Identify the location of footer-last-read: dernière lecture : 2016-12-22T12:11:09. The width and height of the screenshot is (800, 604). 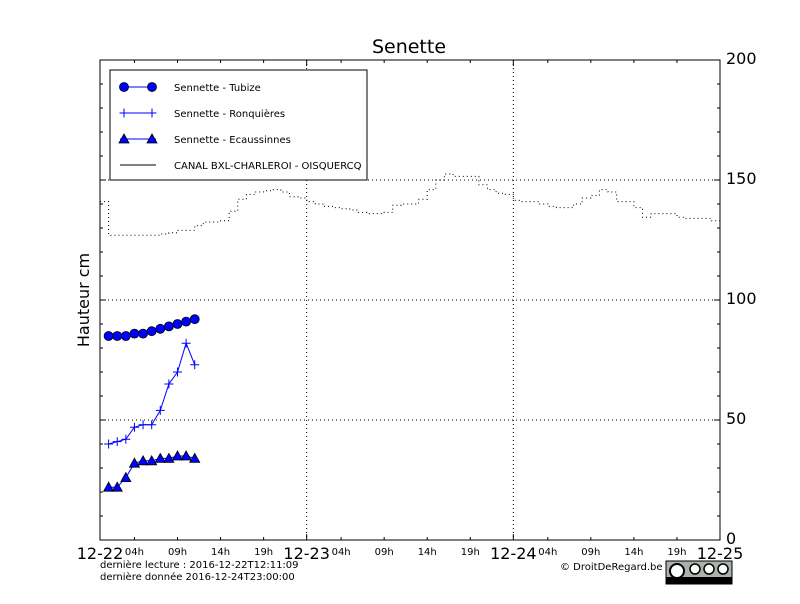
(199, 565).